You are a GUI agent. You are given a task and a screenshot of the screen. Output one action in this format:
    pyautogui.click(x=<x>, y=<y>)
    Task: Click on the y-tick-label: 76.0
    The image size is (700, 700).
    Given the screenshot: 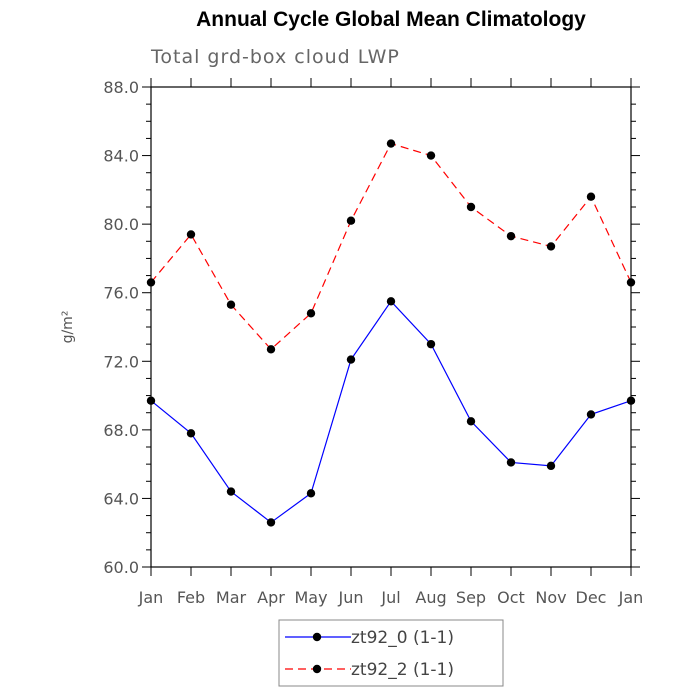 What is the action you would take?
    pyautogui.click(x=121, y=293)
    